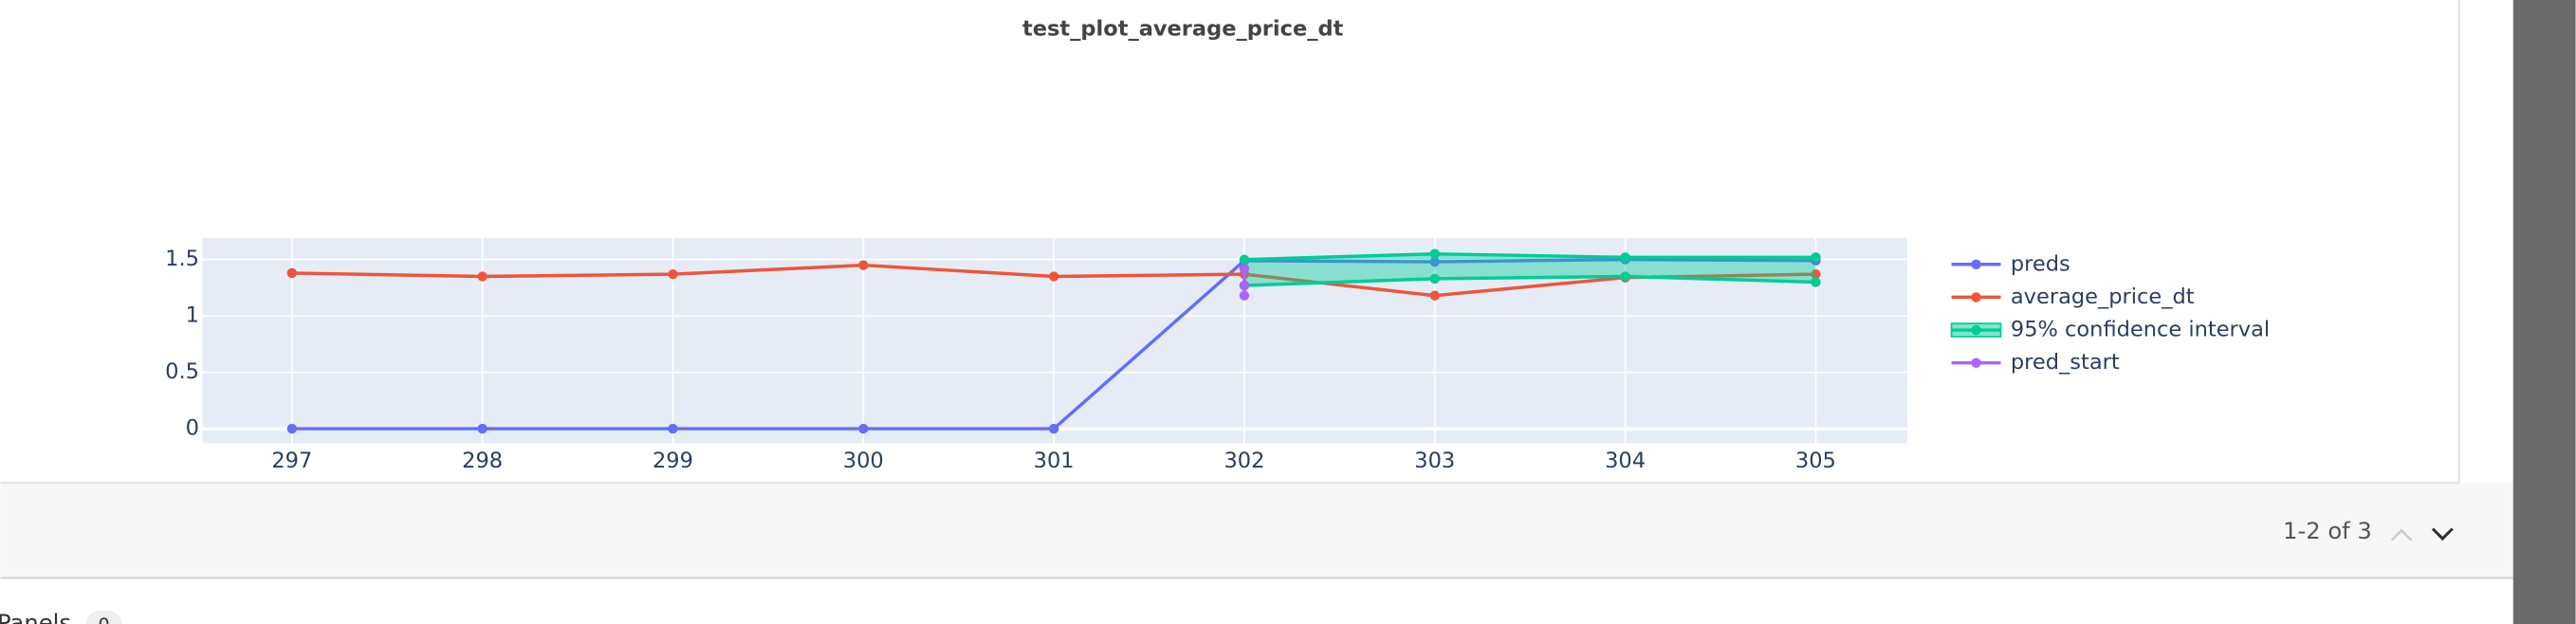 The width and height of the screenshot is (2576, 624). Describe the element at coordinates (291, 461) in the screenshot. I see `x-tick-label: 297` at that location.